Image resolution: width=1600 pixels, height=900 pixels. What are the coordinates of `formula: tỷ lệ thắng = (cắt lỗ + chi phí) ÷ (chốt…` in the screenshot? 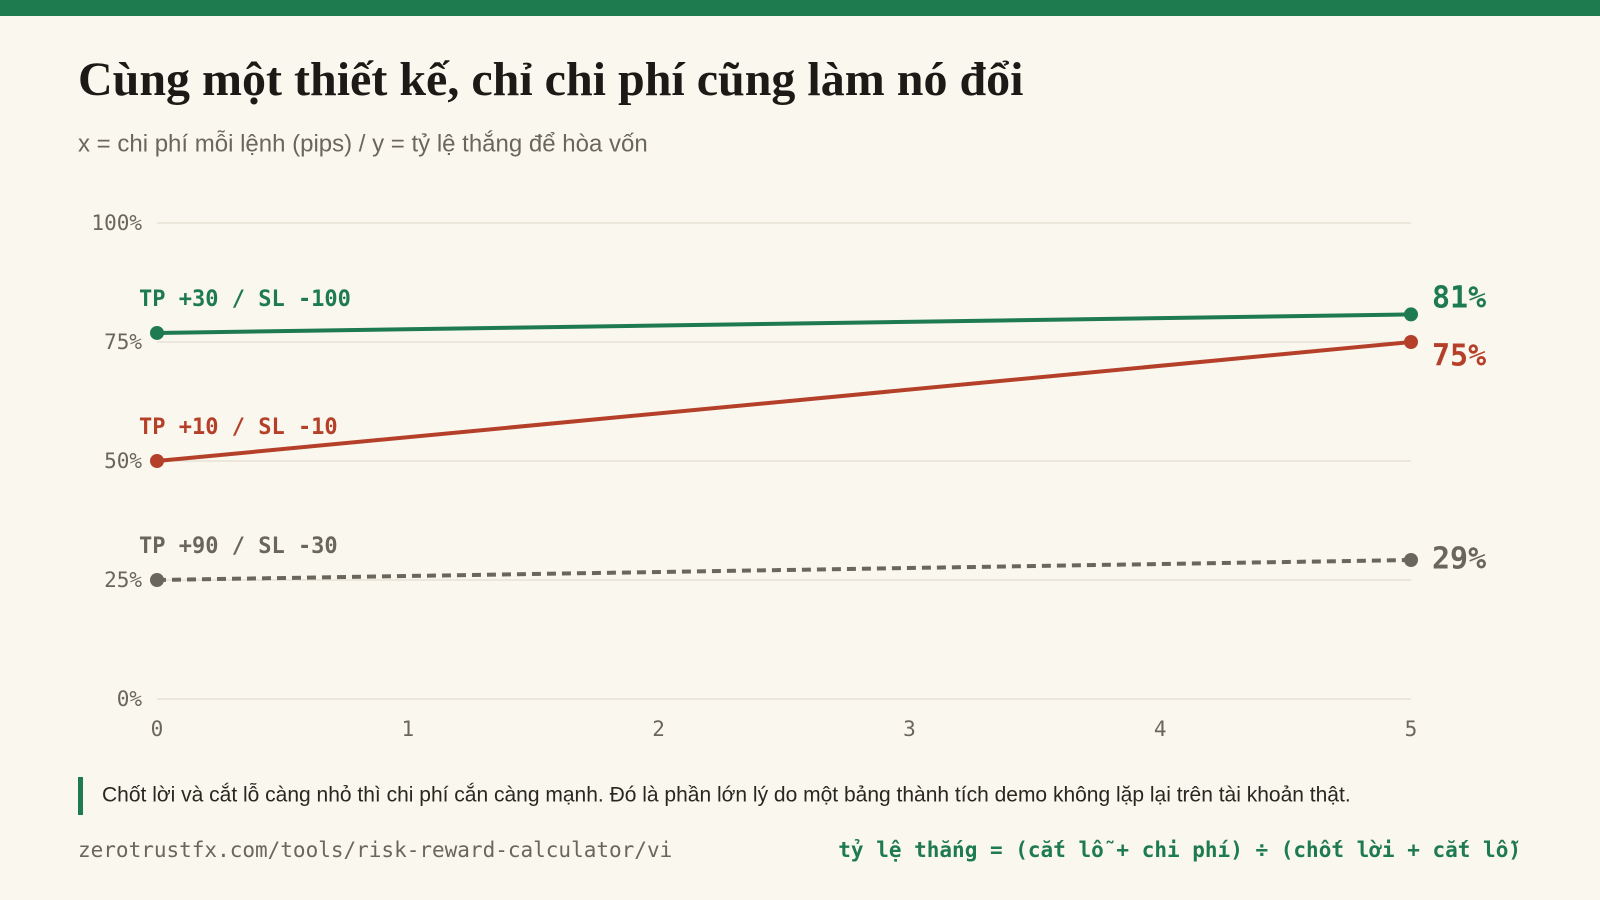 It's located at (1179, 850).